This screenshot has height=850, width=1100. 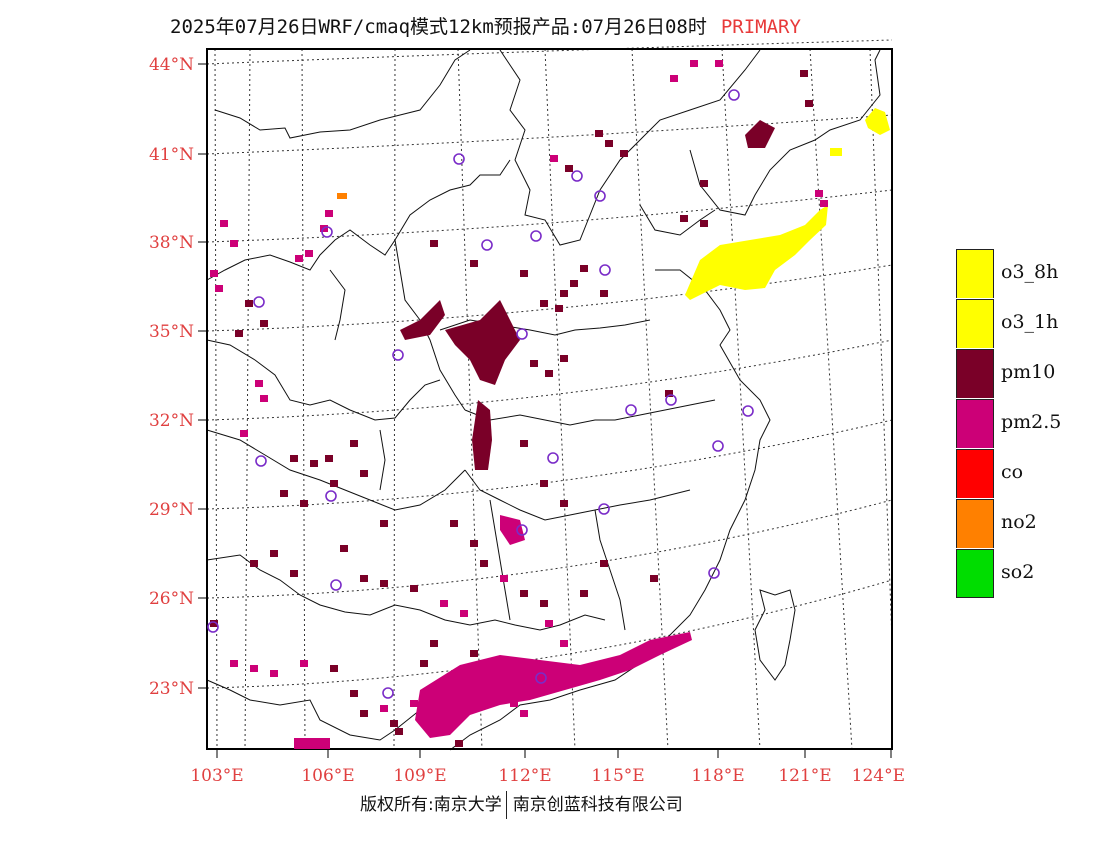 What do you see at coordinates (171, 689) in the screenshot?
I see `lat-label: 23°N` at bounding box center [171, 689].